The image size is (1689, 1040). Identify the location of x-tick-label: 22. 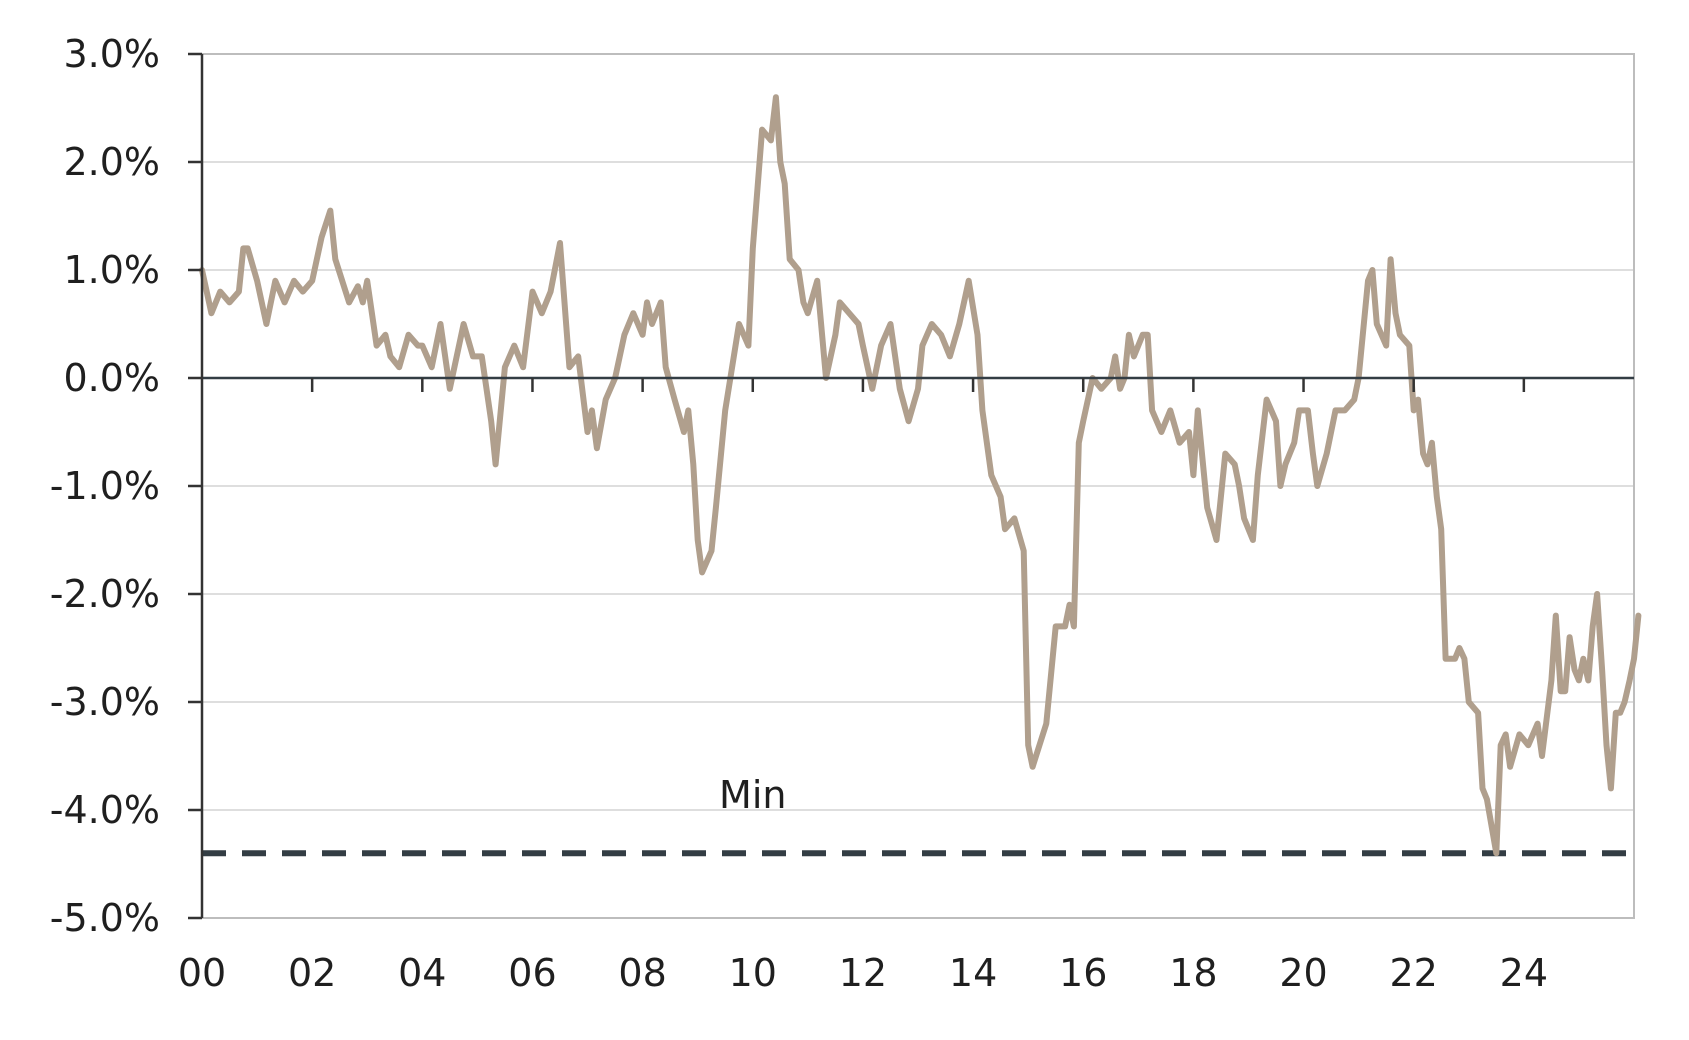
(1414, 973).